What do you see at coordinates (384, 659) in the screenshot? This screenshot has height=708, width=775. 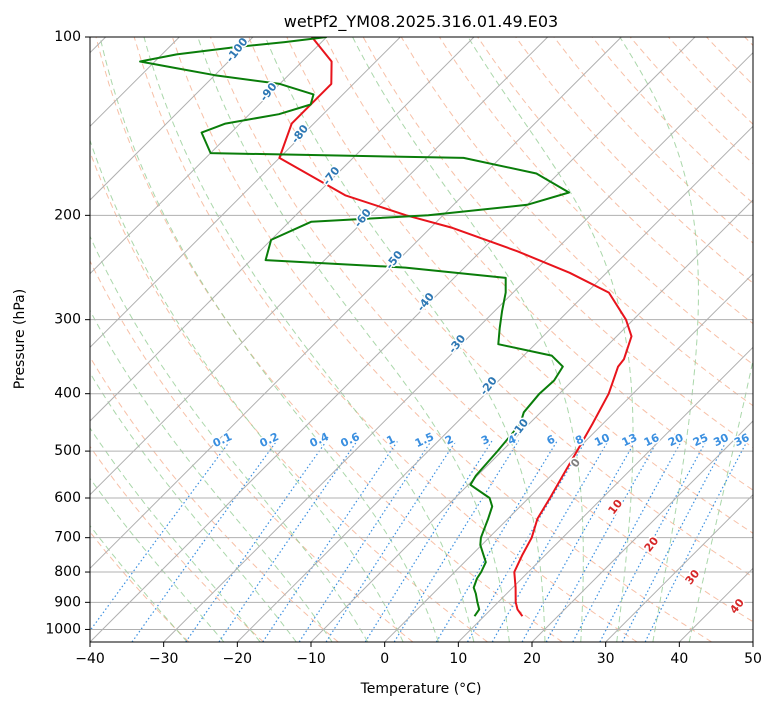 I see `x-tick-label: 0` at bounding box center [384, 659].